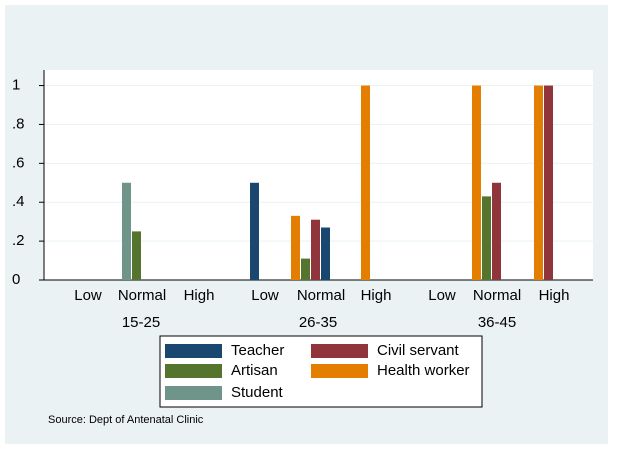 This screenshot has height=456, width=617. I want to click on y-tick-label: .6, so click(18, 162).